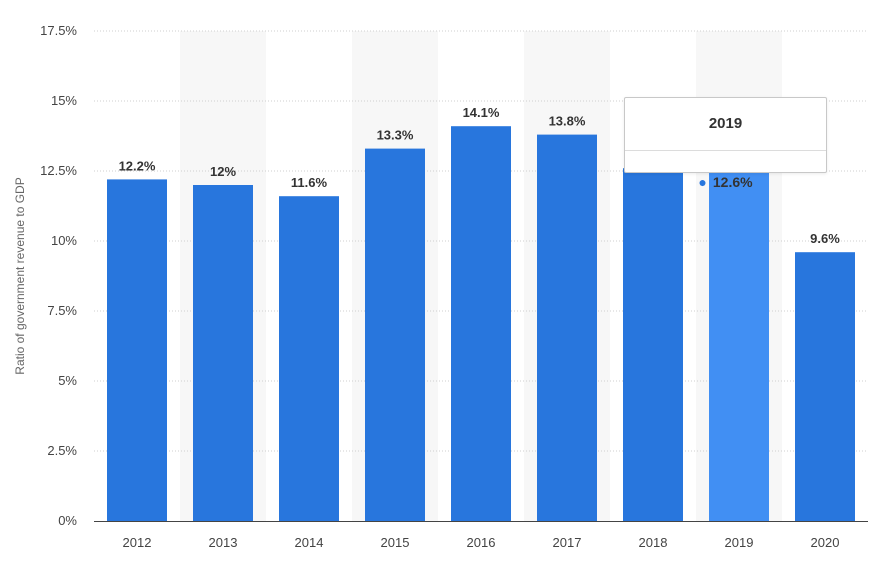 Image resolution: width=878 pixels, height=577 pixels. What do you see at coordinates (58, 30) in the screenshot?
I see `y-tick-label: 17.5%` at bounding box center [58, 30].